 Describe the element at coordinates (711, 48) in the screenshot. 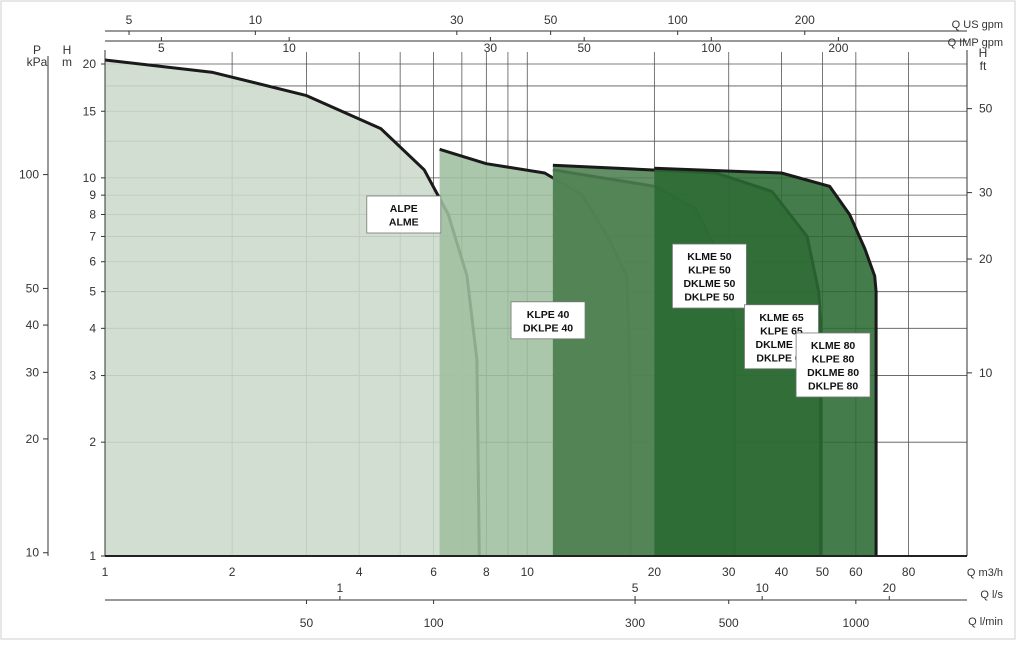

I see `imp-gpm-tick-label: 100` at that location.